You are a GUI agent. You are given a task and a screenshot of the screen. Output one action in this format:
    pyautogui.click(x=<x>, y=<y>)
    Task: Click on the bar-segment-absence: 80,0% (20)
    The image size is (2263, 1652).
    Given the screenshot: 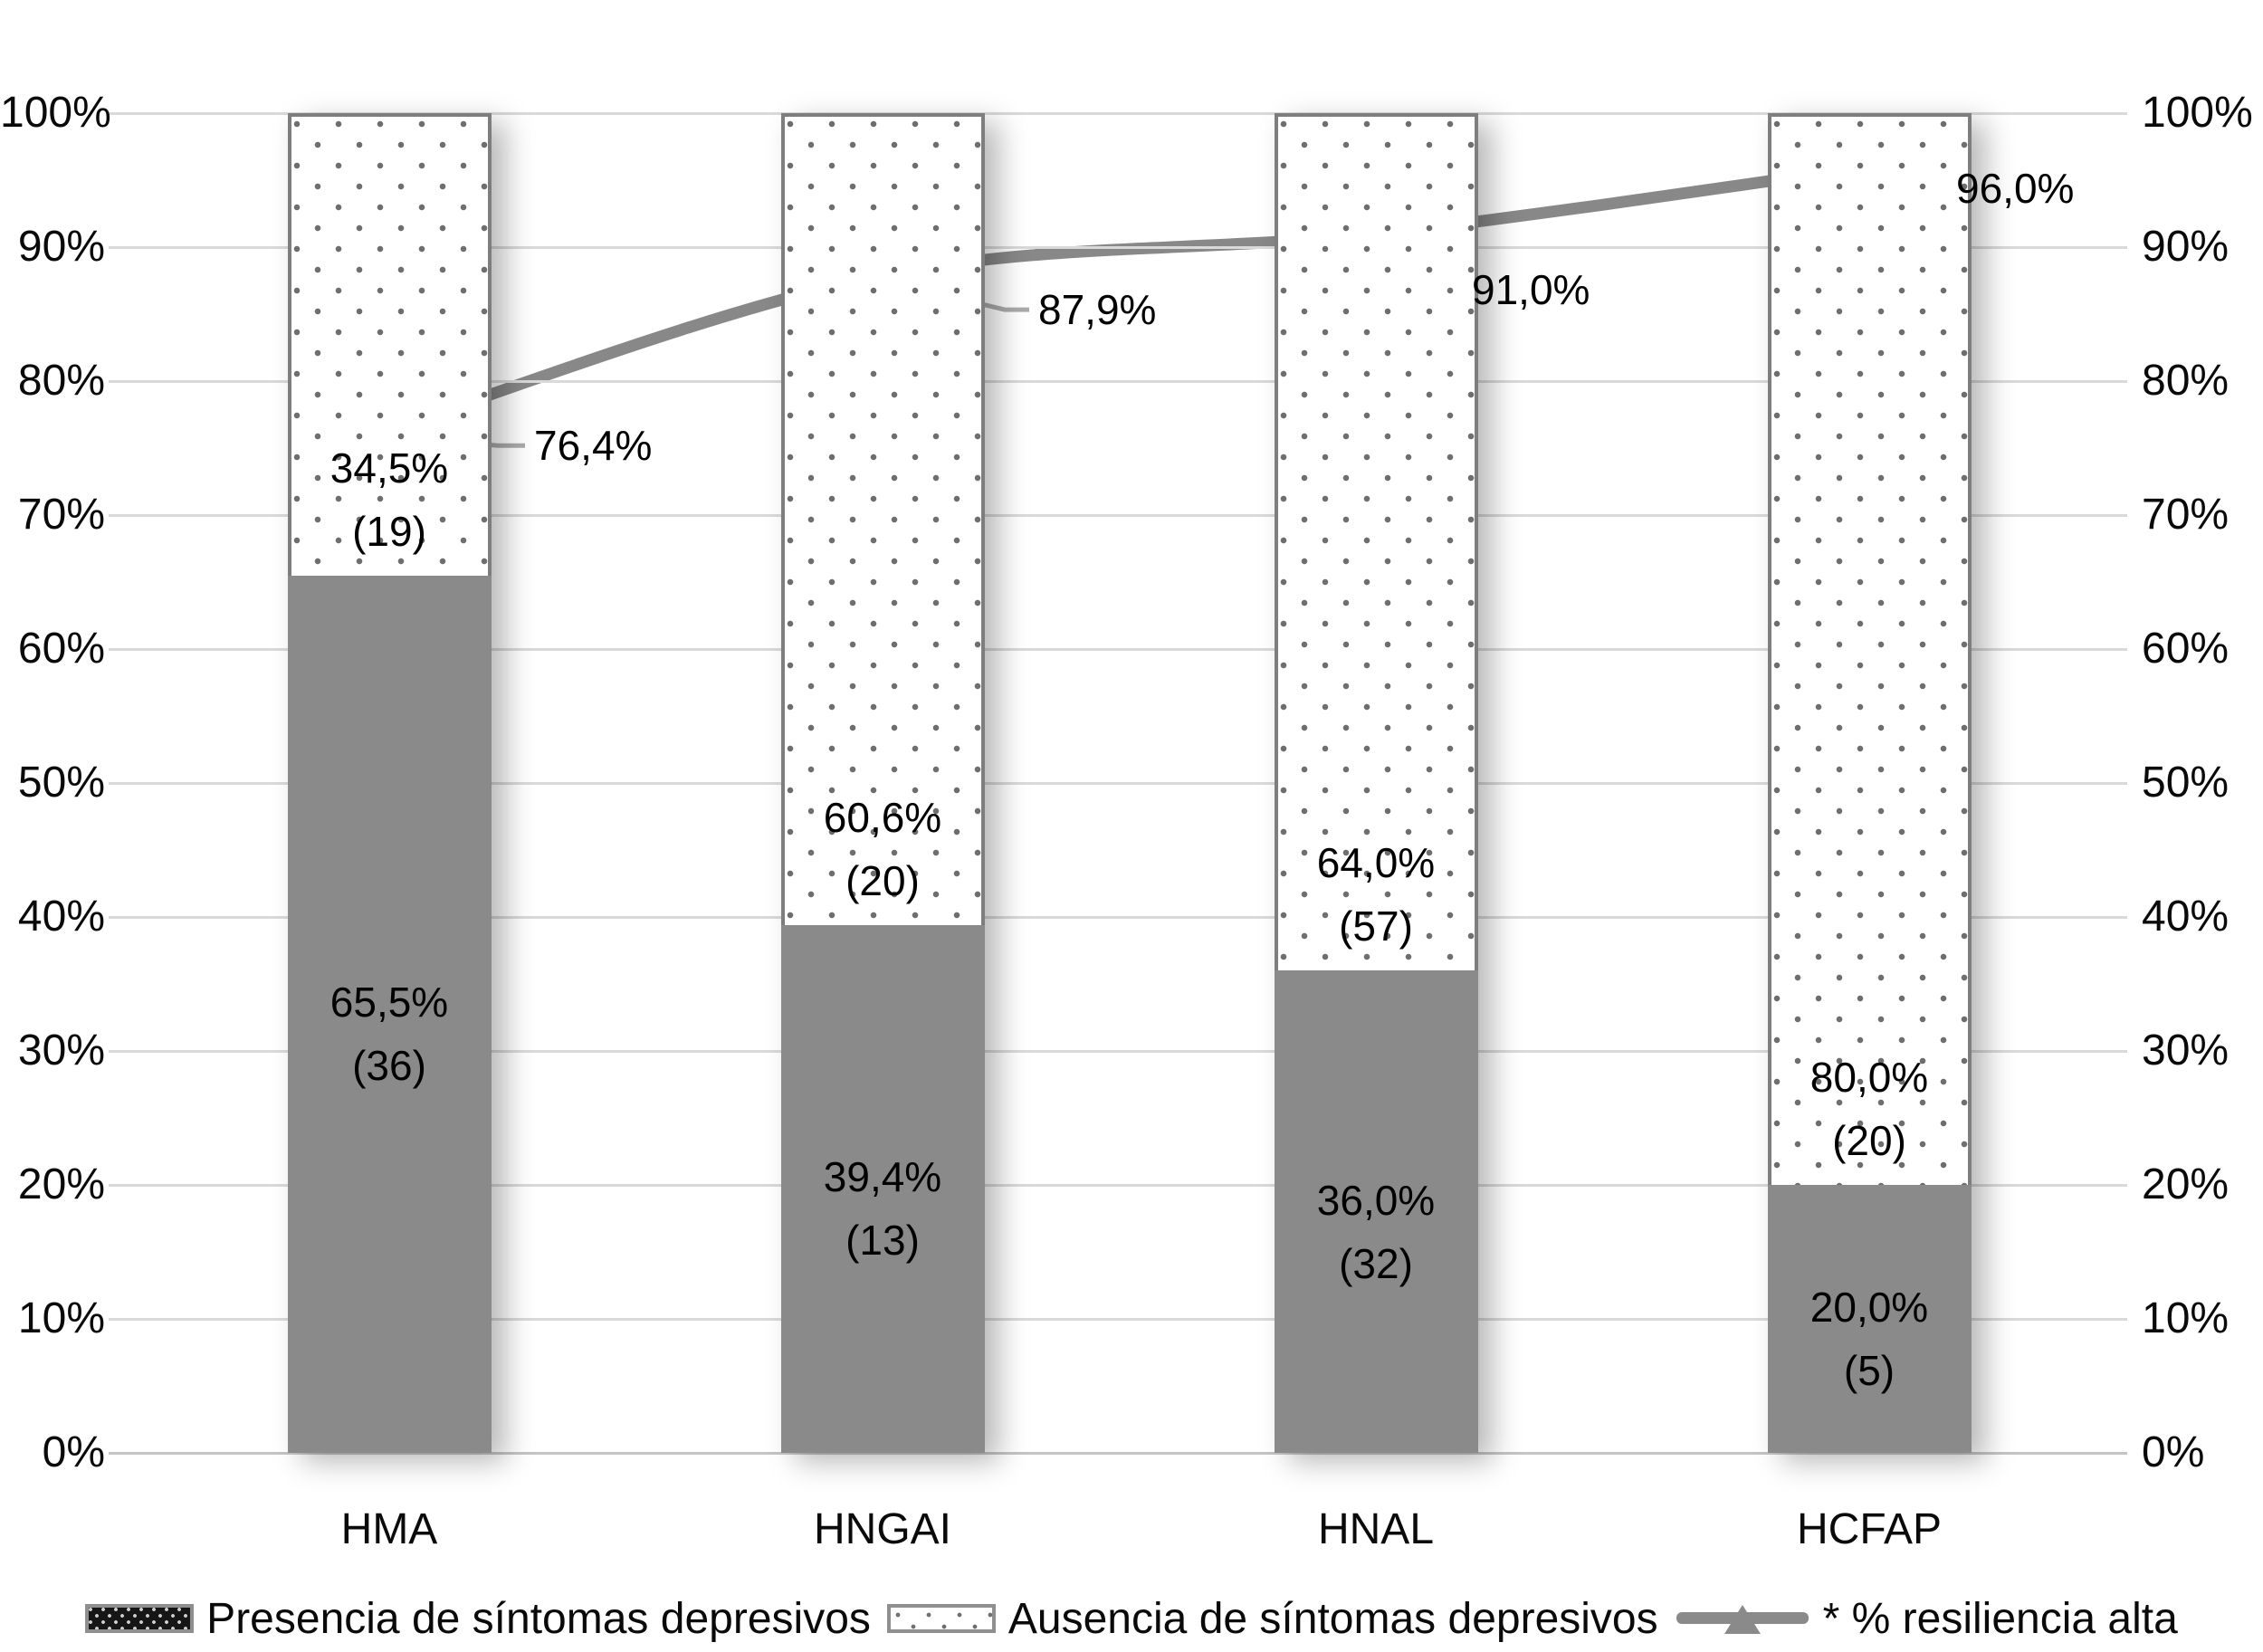 What is the action you would take?
    pyautogui.click(x=1869, y=649)
    